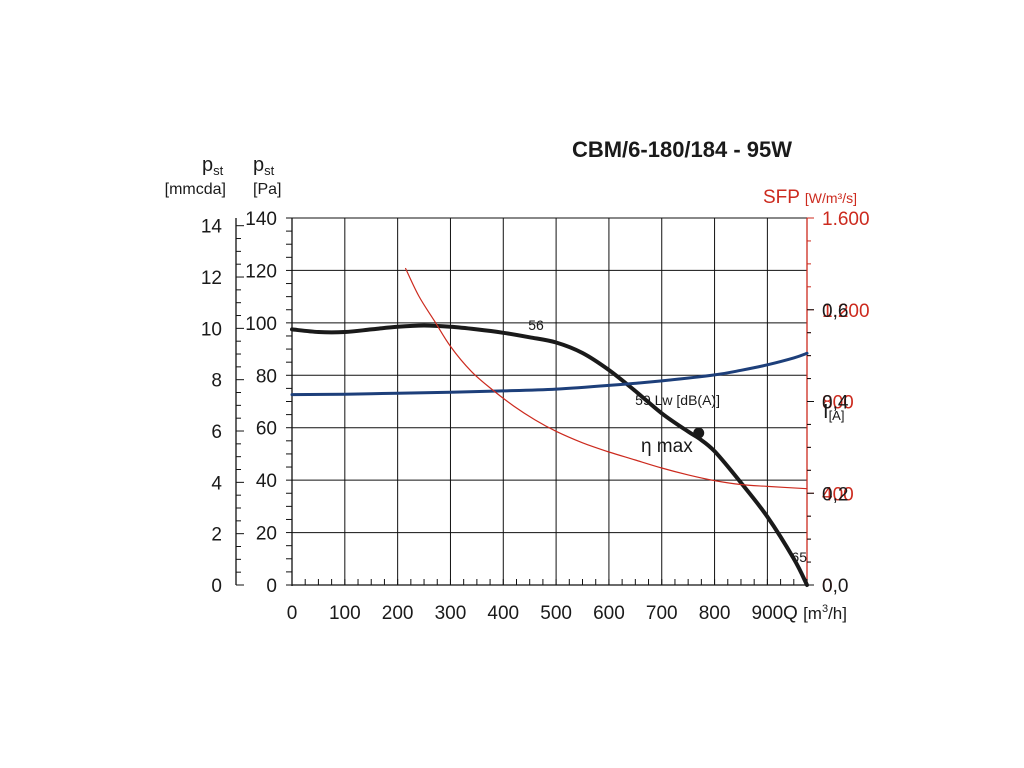 The width and height of the screenshot is (1024, 768). Describe the element at coordinates (826, 412) in the screenshot. I see `current-axis-label: I` at that location.